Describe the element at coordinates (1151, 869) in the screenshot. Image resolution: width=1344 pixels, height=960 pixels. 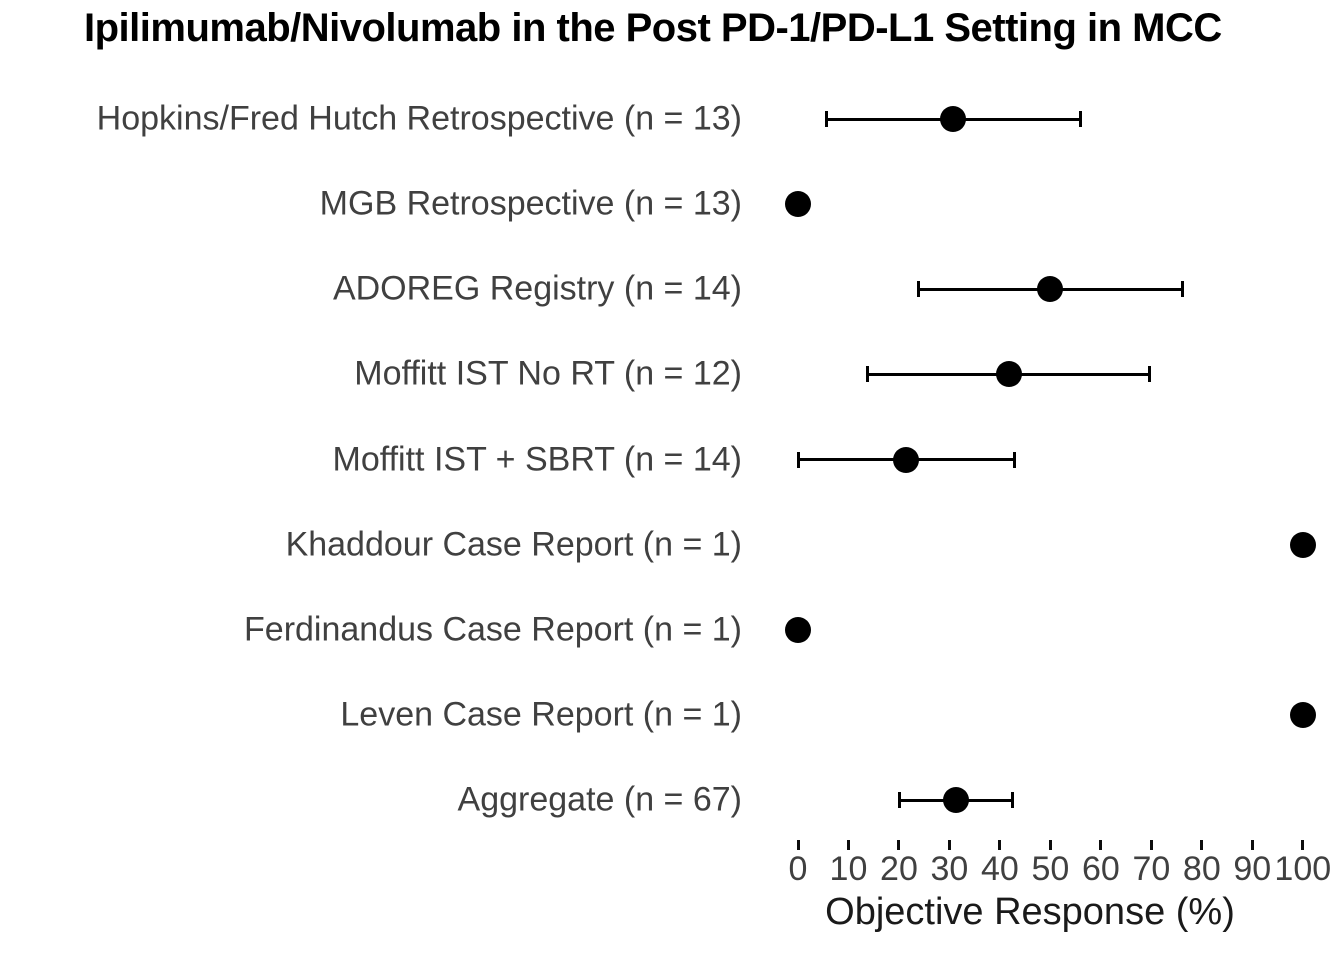
I see `x-tick-label: 70` at that location.